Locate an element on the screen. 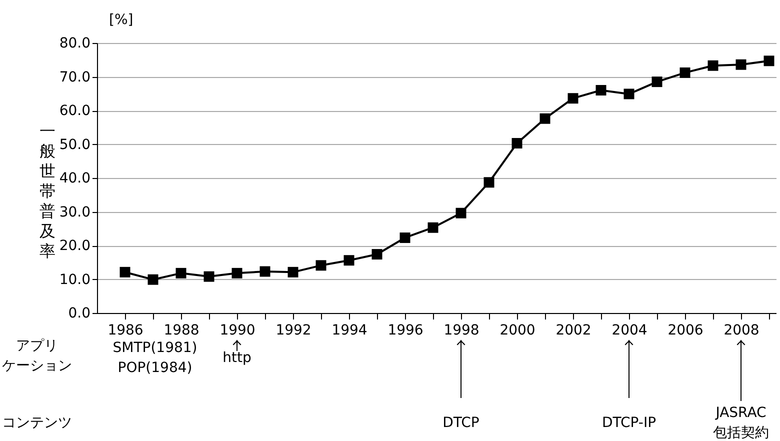  text: DTCP is located at coordinates (461, 423).